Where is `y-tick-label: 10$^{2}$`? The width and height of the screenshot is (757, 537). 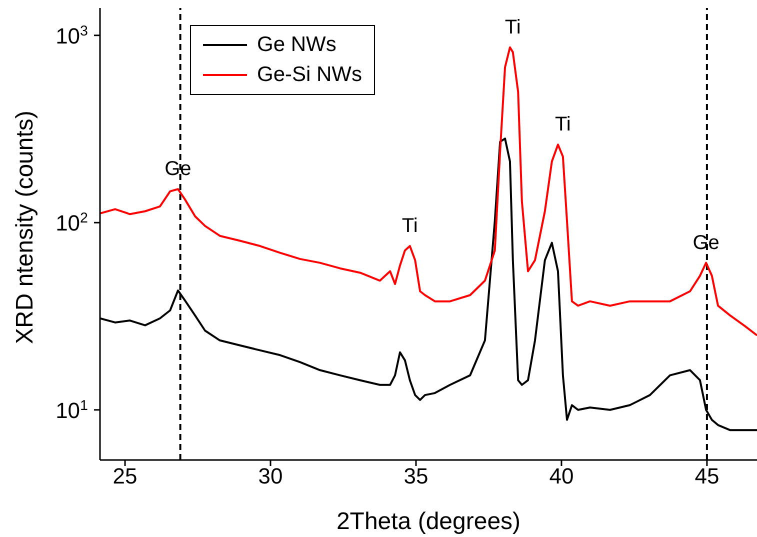 y-tick-label: 10$^{2}$ is located at coordinates (72, 223).